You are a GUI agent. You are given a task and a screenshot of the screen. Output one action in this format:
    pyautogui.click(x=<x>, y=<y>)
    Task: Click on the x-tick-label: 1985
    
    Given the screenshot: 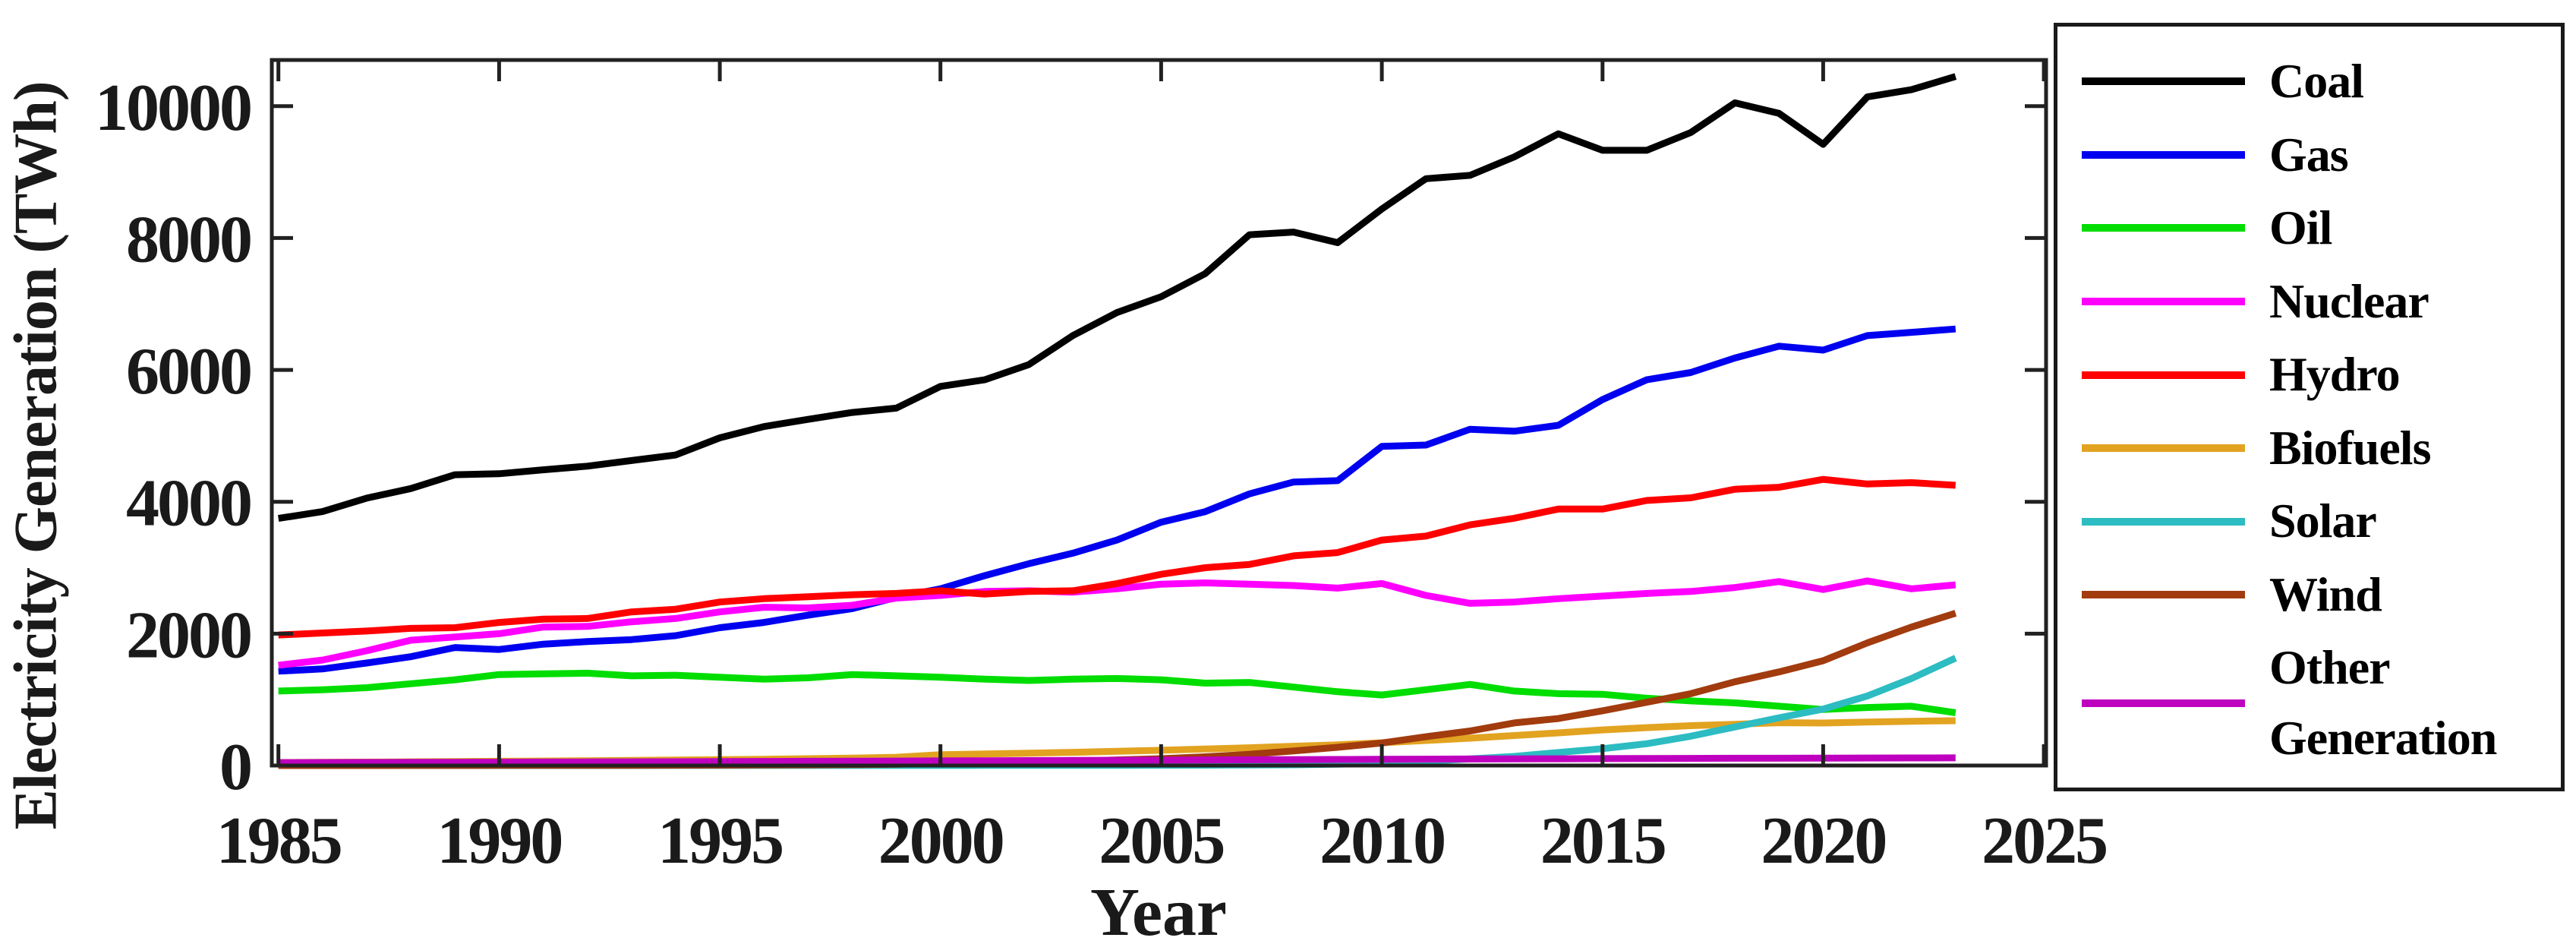 What is the action you would take?
    pyautogui.click(x=278, y=841)
    